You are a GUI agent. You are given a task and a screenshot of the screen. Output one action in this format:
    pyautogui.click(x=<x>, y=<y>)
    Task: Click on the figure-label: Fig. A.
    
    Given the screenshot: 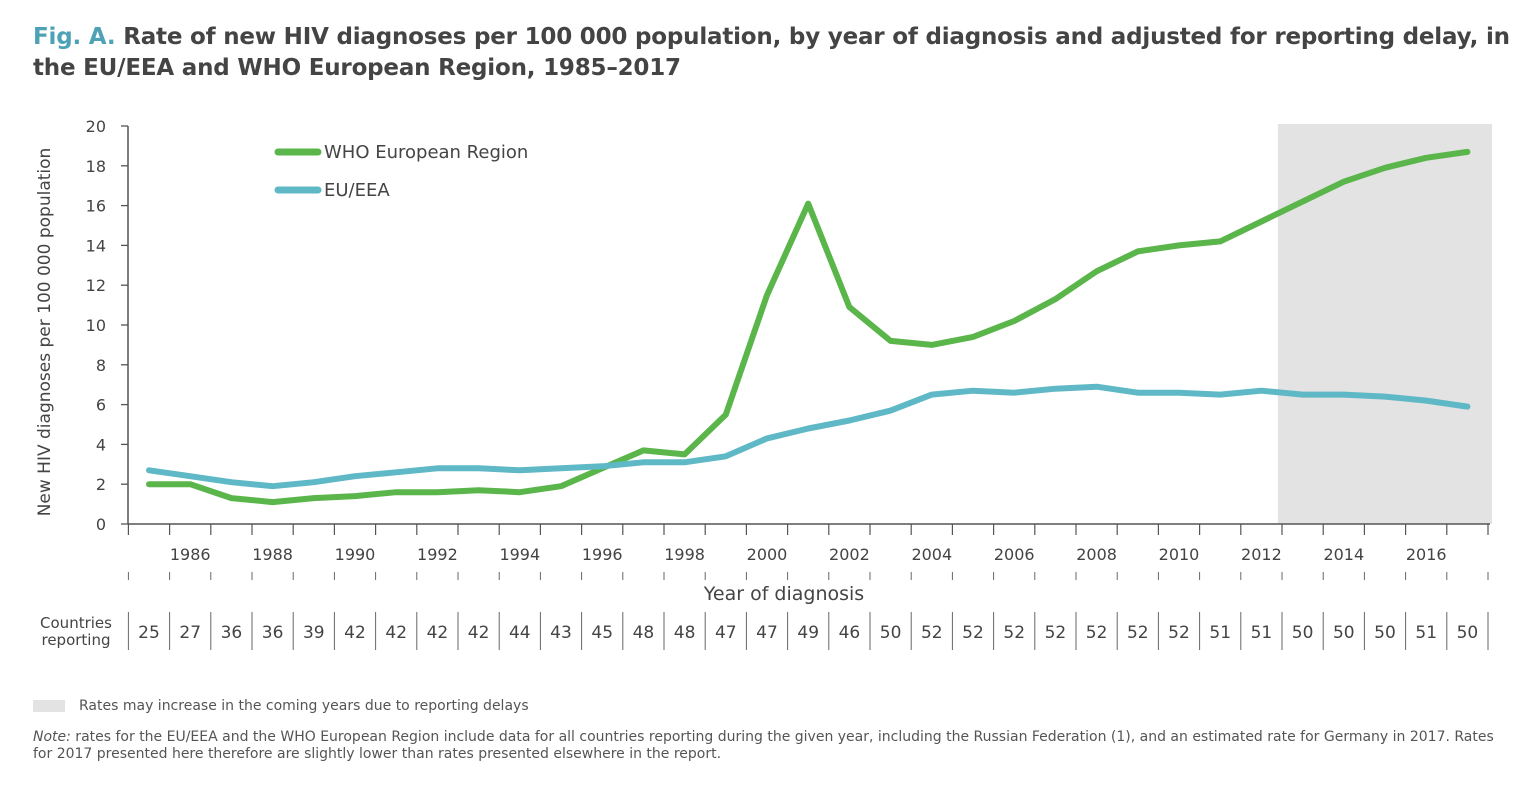 What is the action you would take?
    pyautogui.click(x=74, y=37)
    